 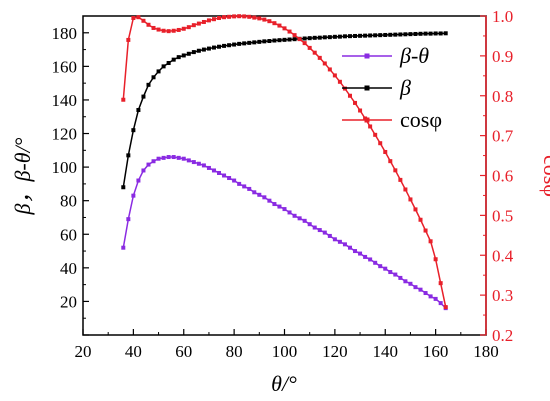 I want to click on y2-tick-label: 0.7, so click(x=503, y=136).